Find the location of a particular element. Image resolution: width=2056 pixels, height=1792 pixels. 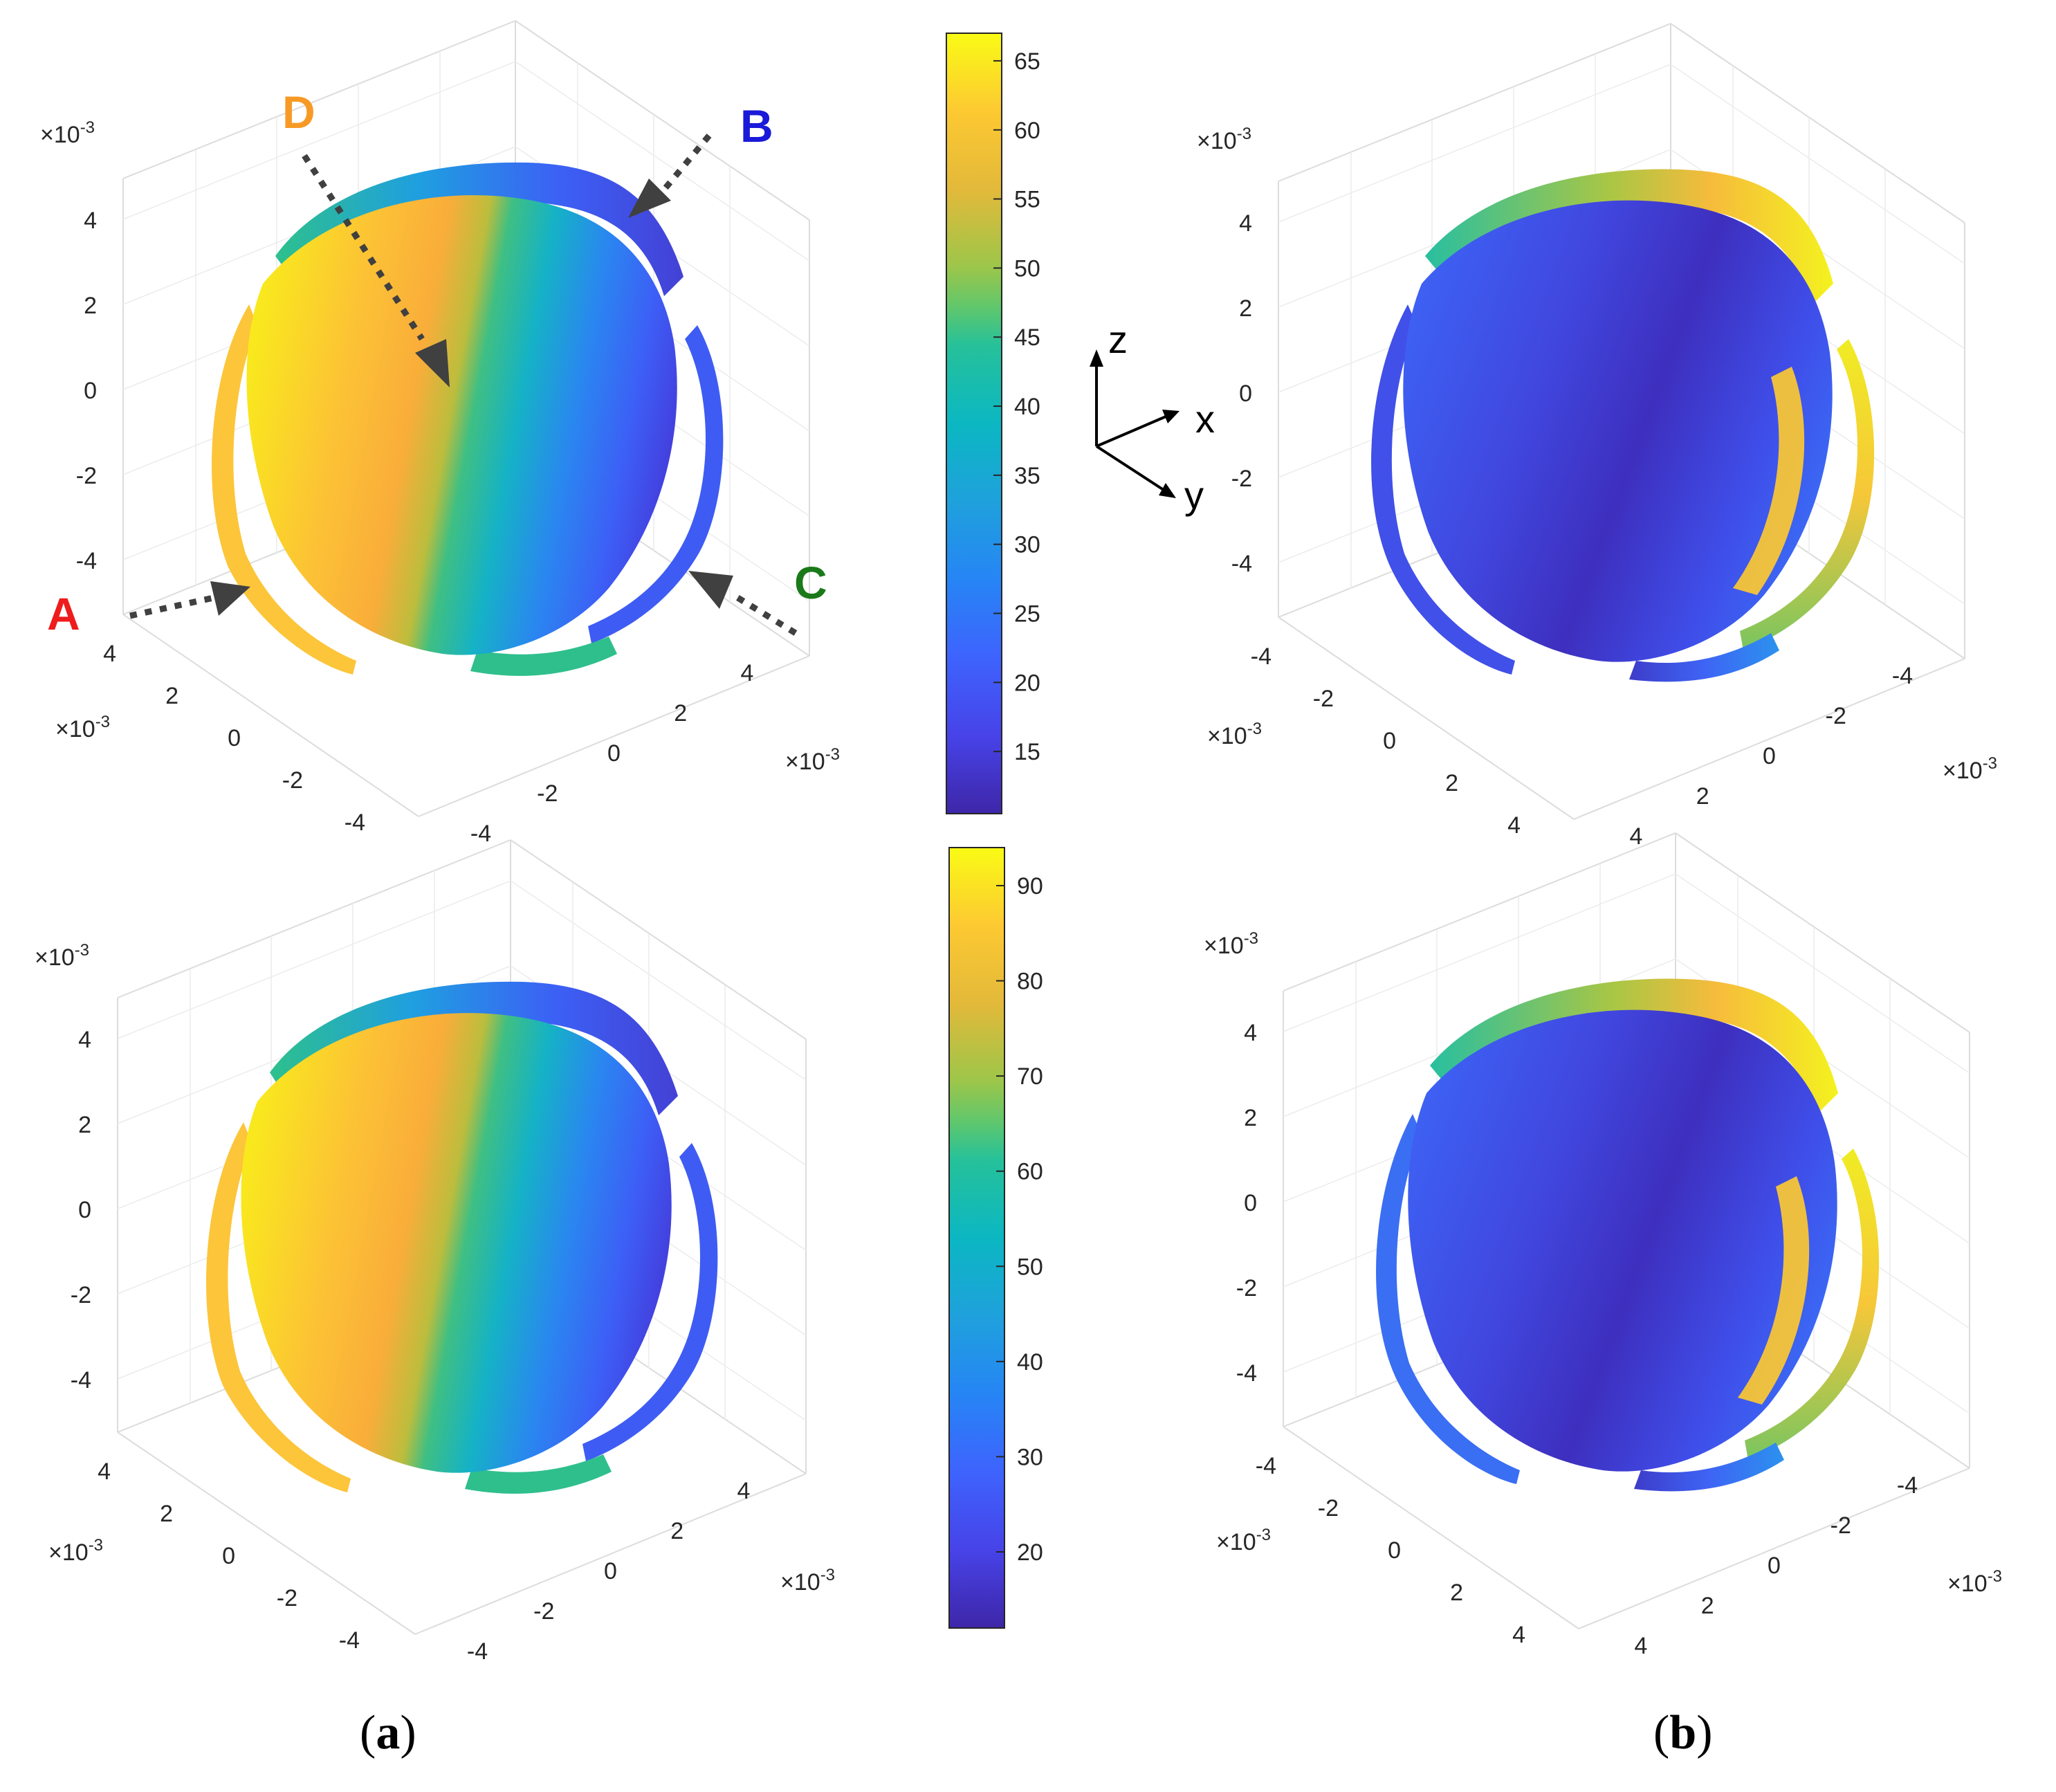

colorbar-top-fill is located at coordinates (974, 423).